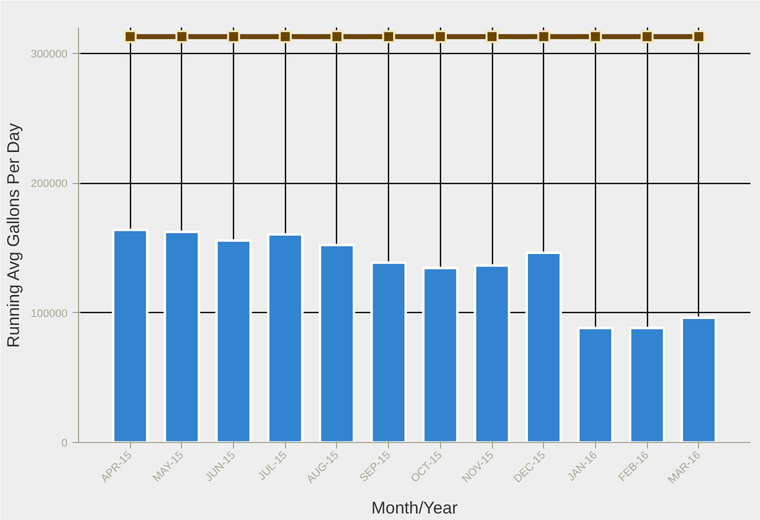 This screenshot has width=760, height=520. I want to click on y-axis-title: Running Avg Gallons Per Day, so click(13, 235).